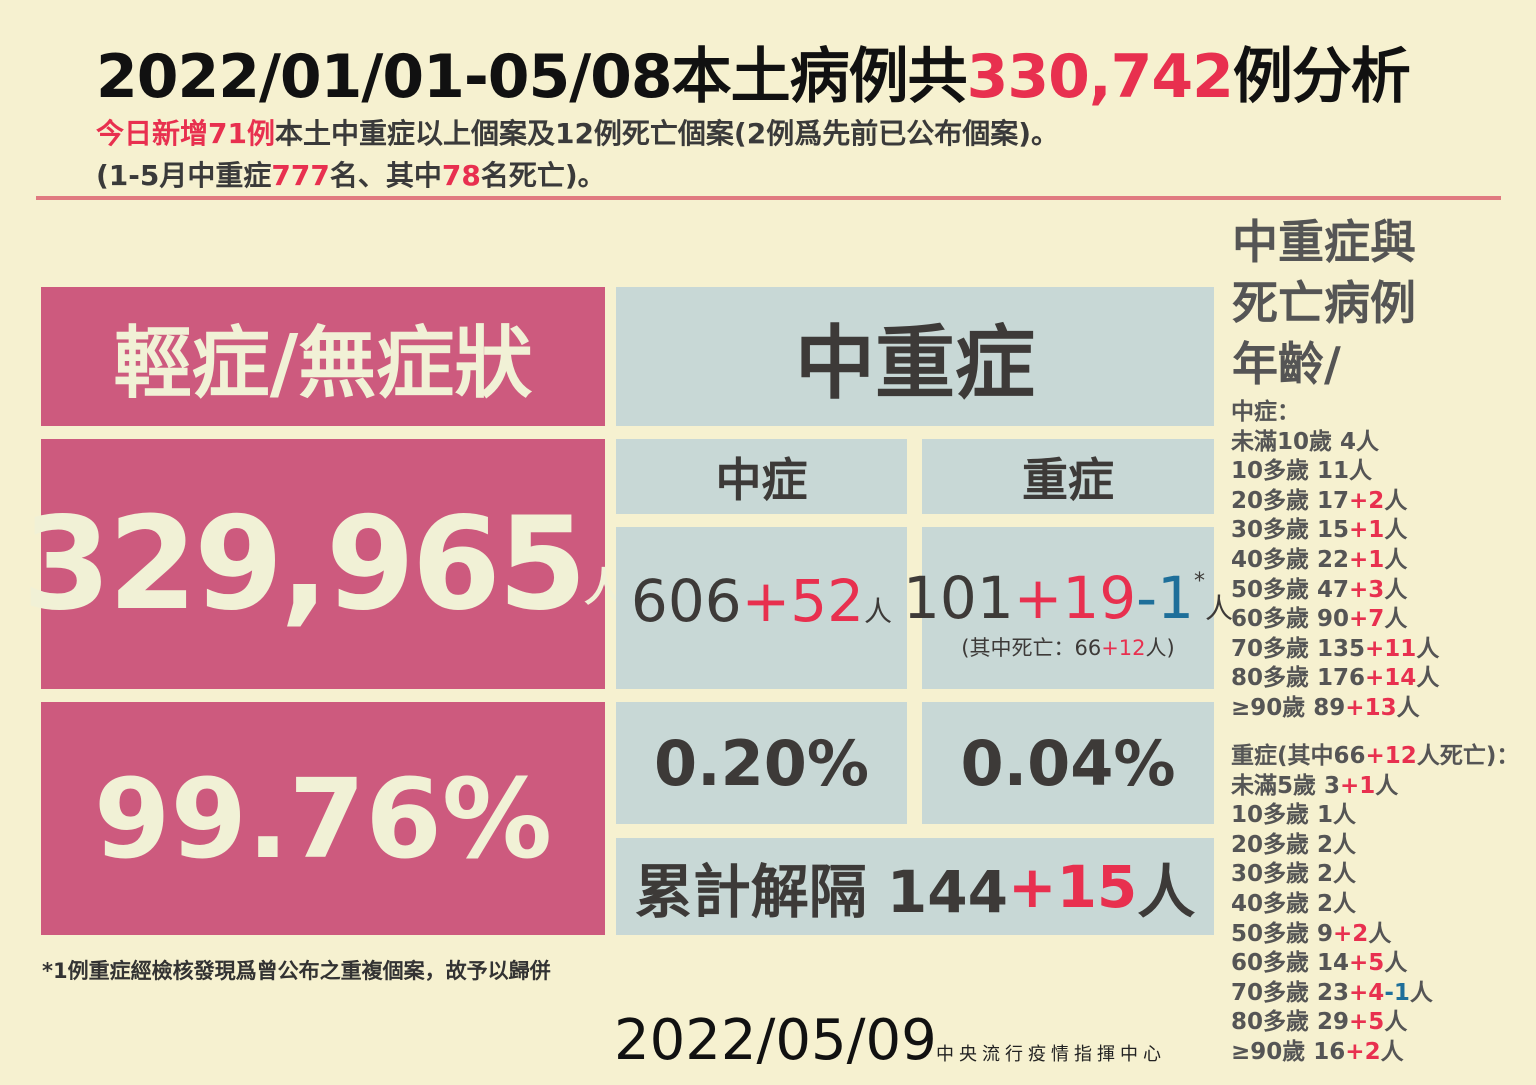  I want to click on subtitle-line-1: 今日新增71例本土中重症以上個案及12例死亡個案(2例爲先前已公布個案)。, so click(577, 132).